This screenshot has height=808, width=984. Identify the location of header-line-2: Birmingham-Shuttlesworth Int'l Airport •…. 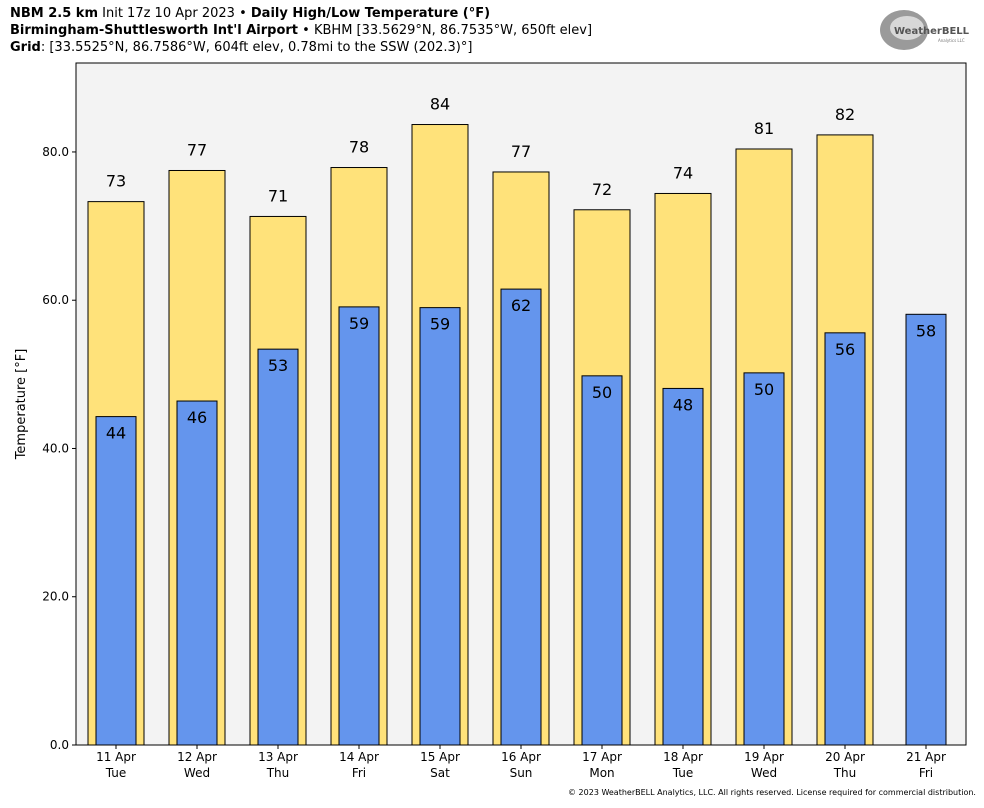
(301, 30).